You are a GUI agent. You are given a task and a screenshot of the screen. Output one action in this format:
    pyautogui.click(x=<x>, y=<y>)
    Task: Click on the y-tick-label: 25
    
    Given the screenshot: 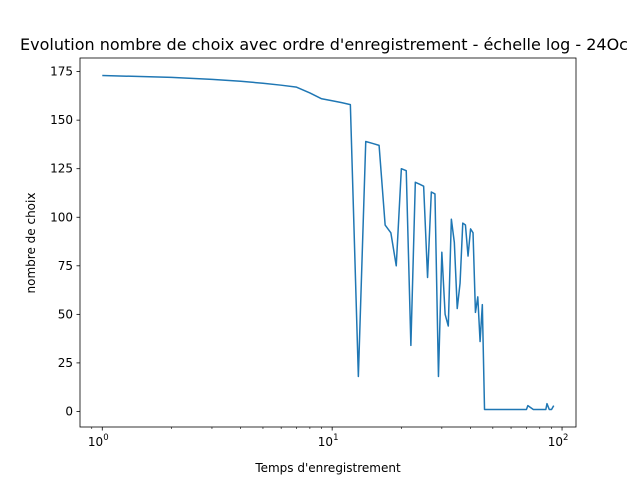 What is the action you would take?
    pyautogui.click(x=65, y=363)
    